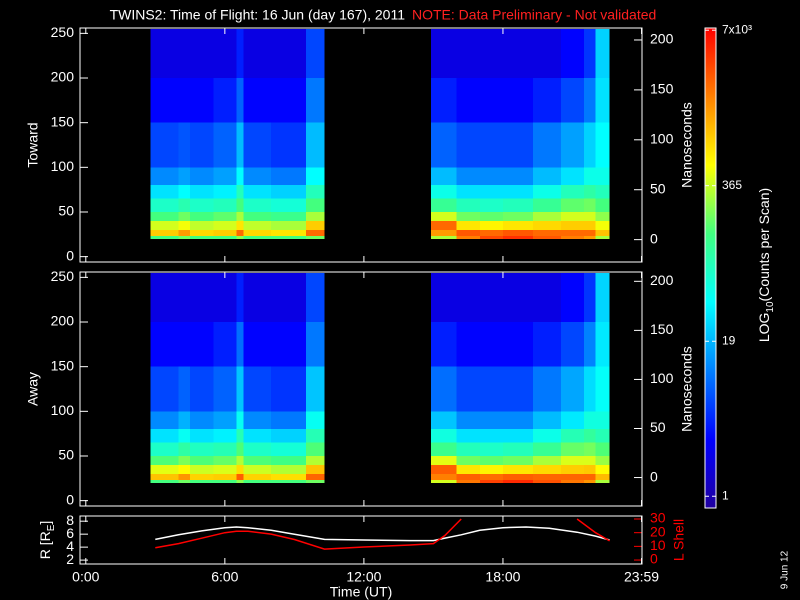 The width and height of the screenshot is (800, 600). I want to click on x-tick-label: 0:00, so click(85, 577).